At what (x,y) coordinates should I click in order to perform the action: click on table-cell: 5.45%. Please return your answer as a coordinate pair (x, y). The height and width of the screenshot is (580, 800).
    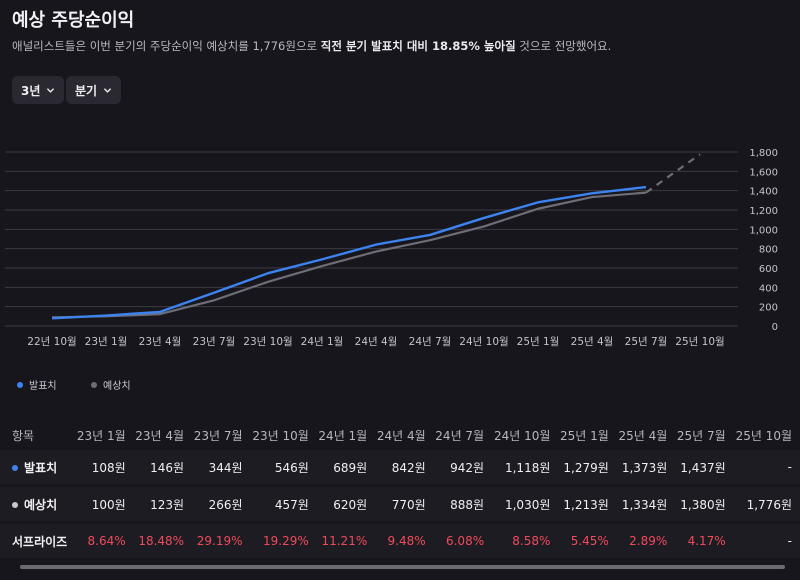
    Looking at the image, I should click on (587, 541).